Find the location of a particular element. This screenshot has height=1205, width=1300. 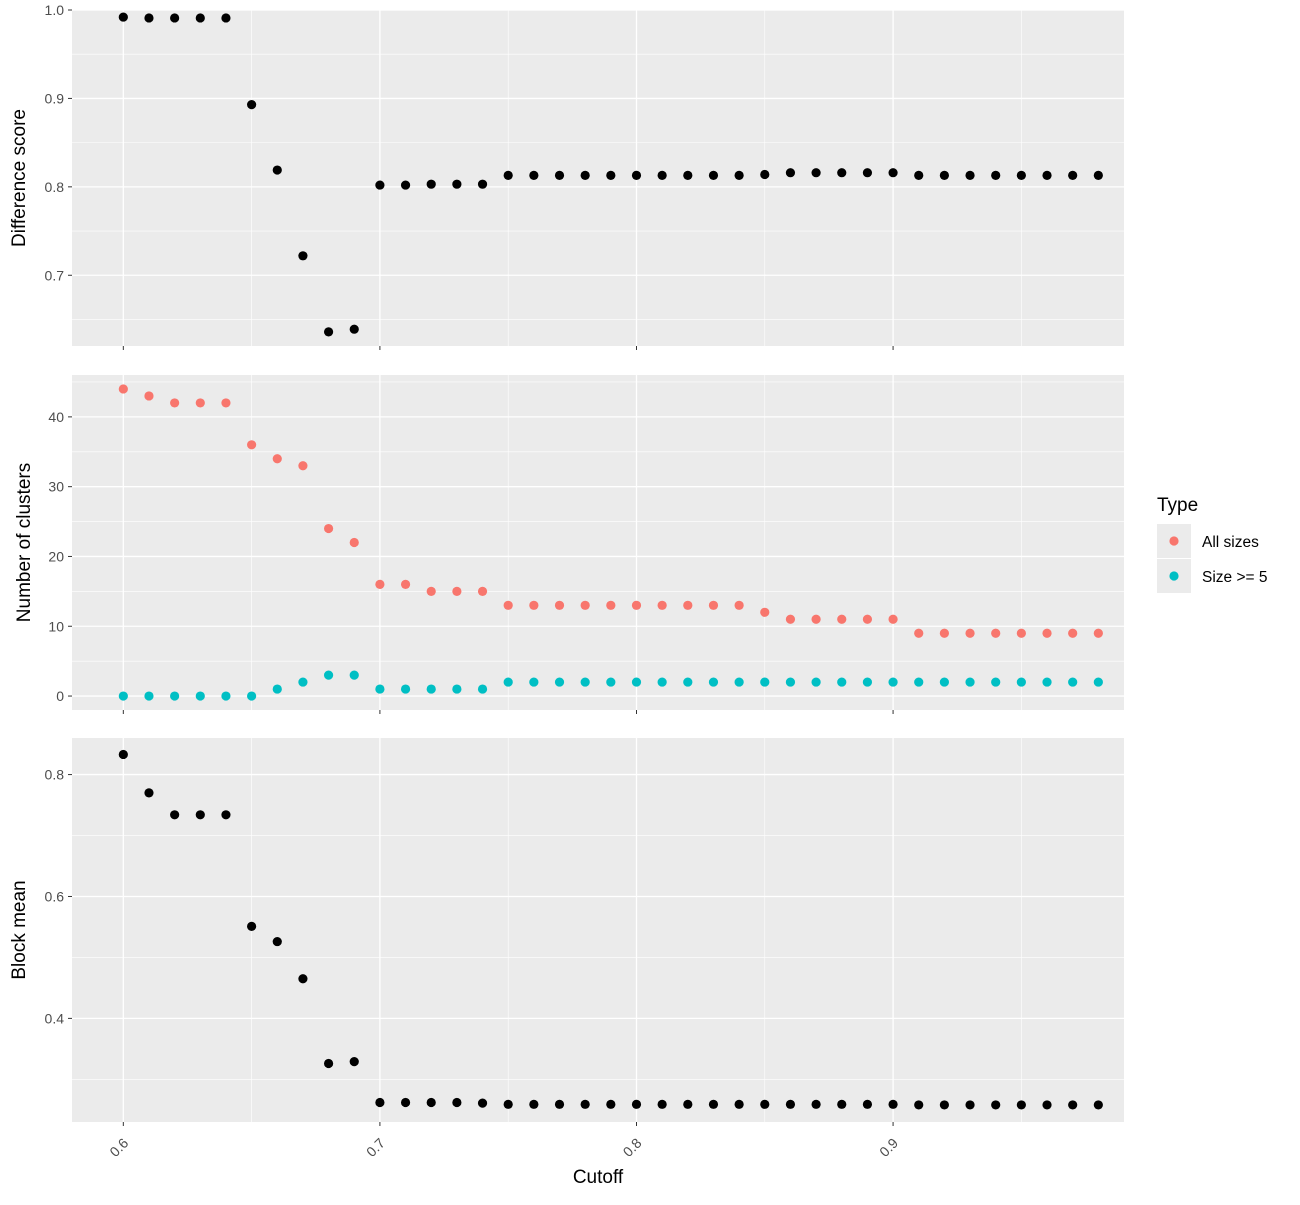

legend-label-all-sizes: All sizes is located at coordinates (1230, 542).